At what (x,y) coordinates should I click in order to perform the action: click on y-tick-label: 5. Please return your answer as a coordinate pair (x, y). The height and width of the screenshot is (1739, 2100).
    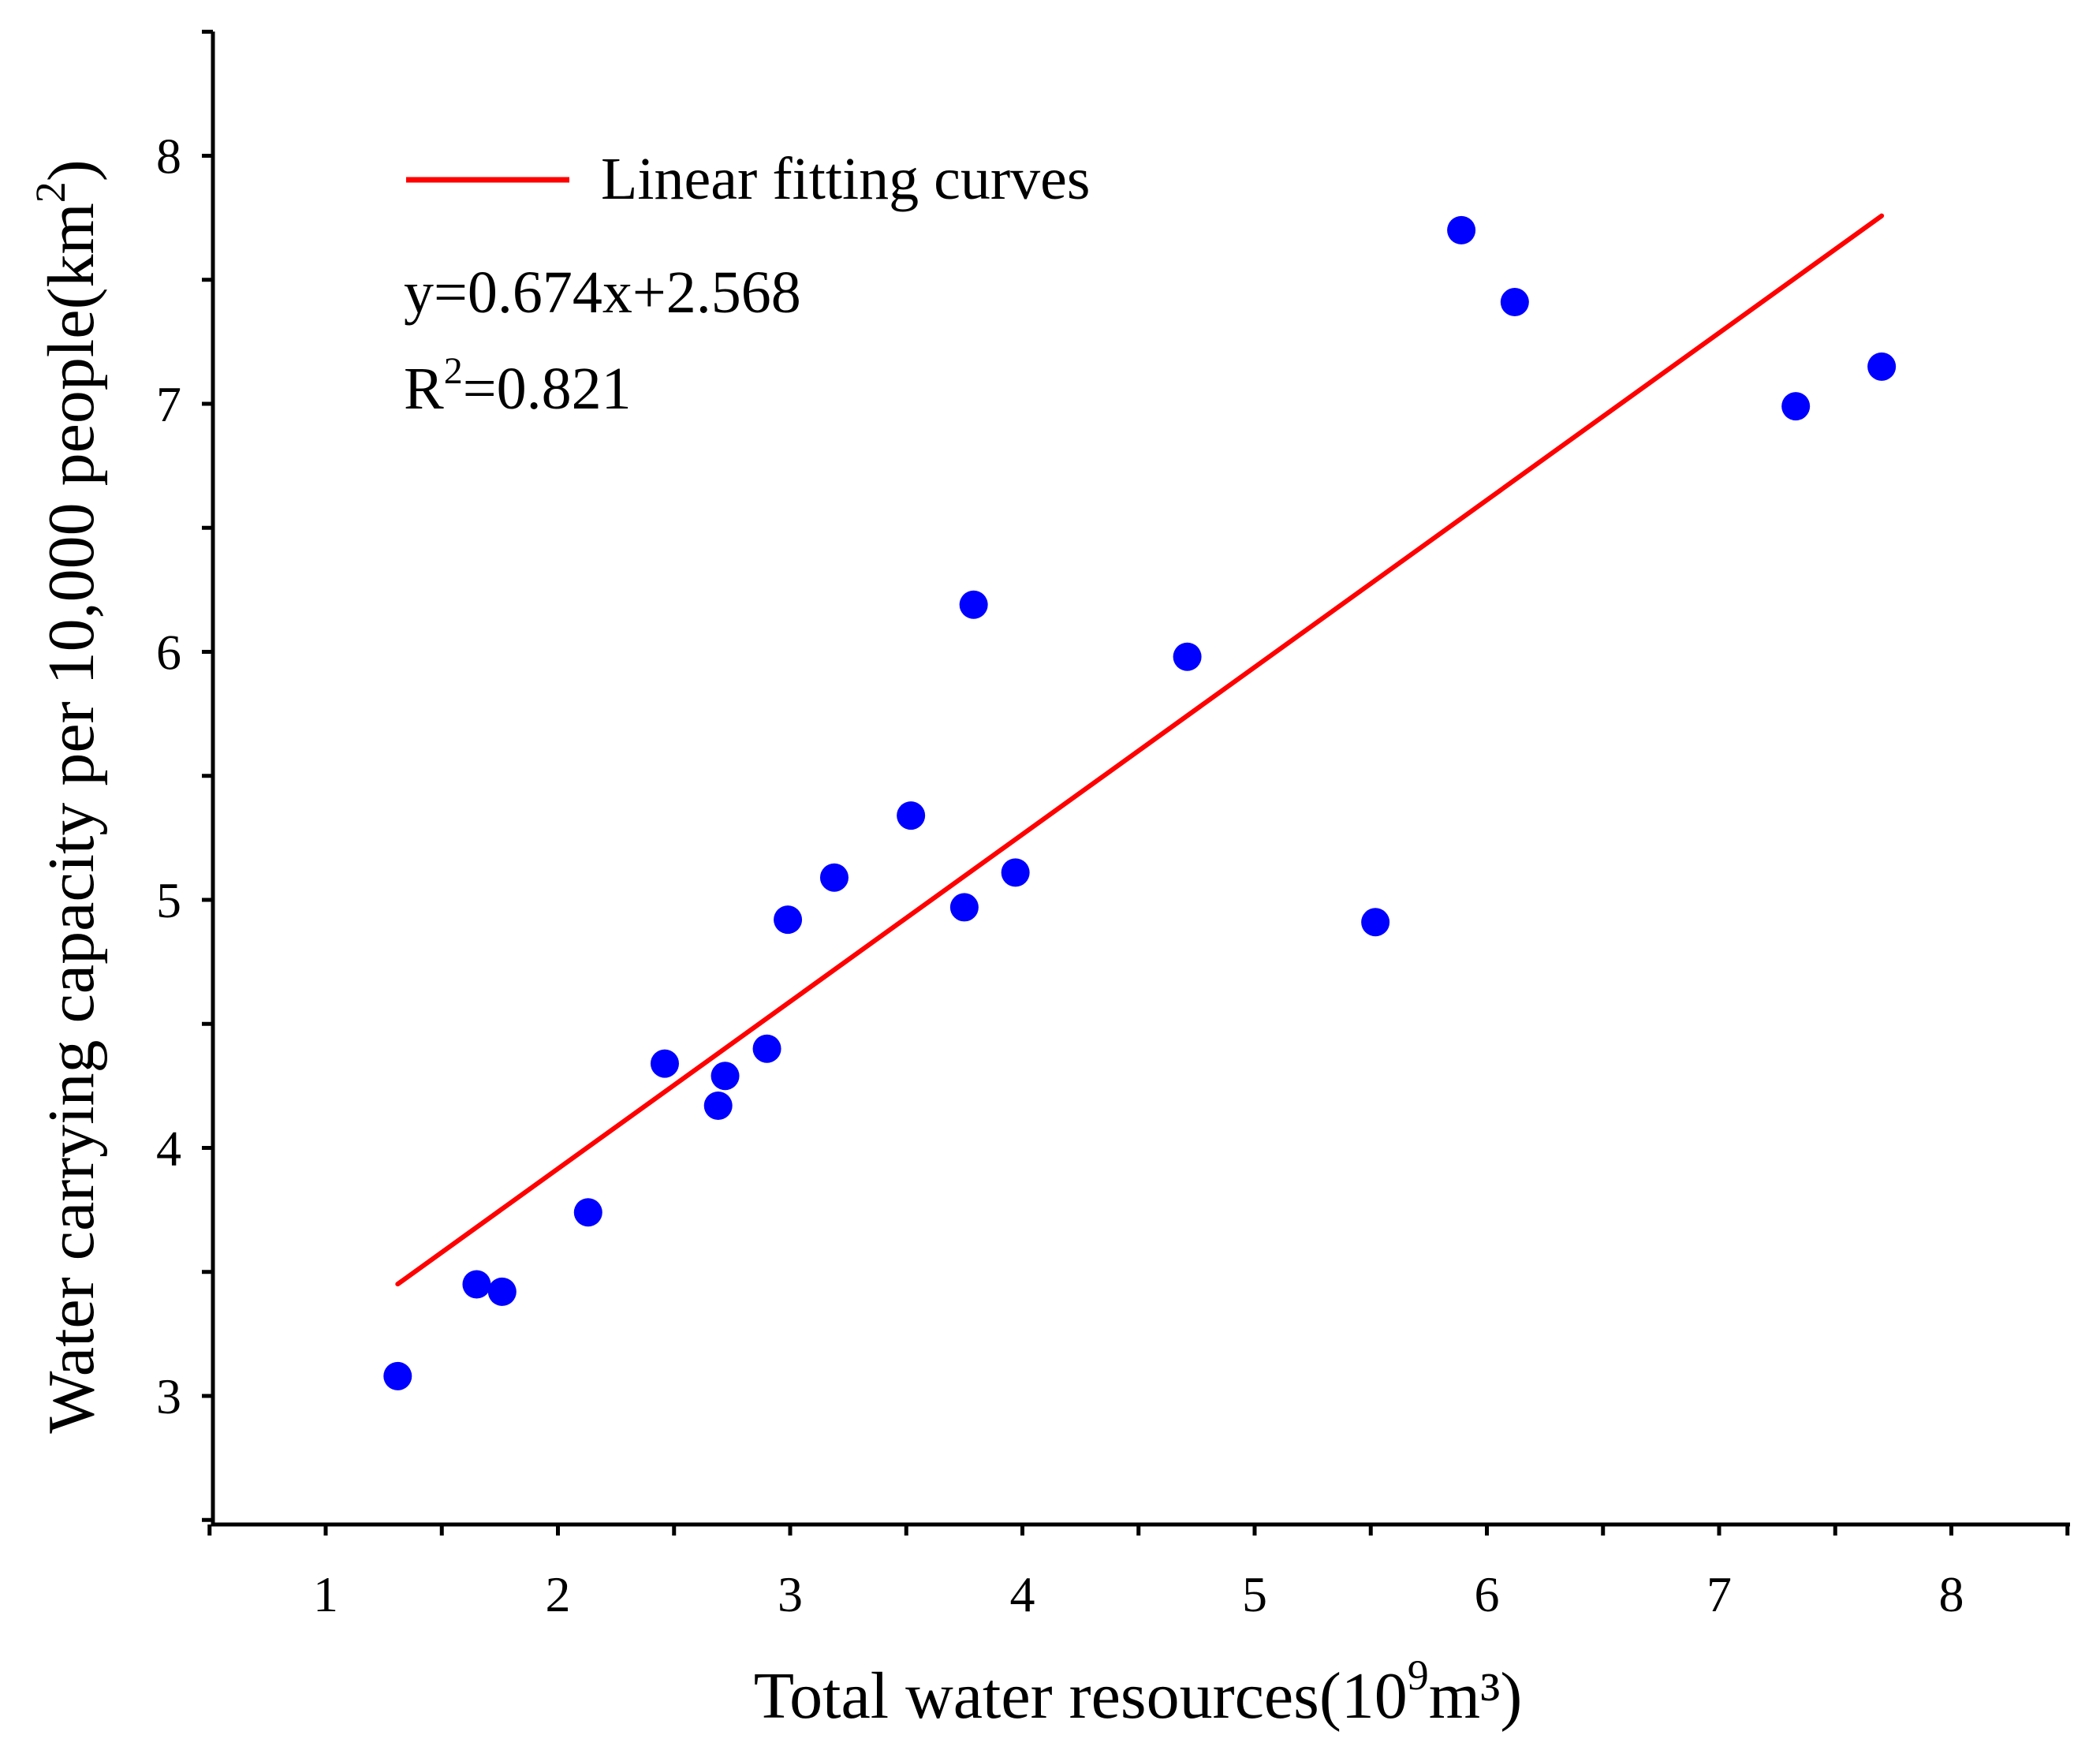
    Looking at the image, I should click on (168, 900).